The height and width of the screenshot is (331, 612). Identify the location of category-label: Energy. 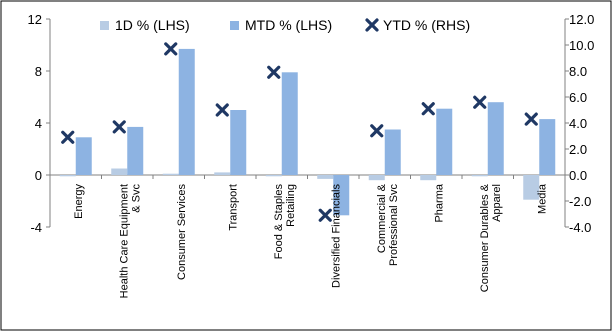
(79, 201).